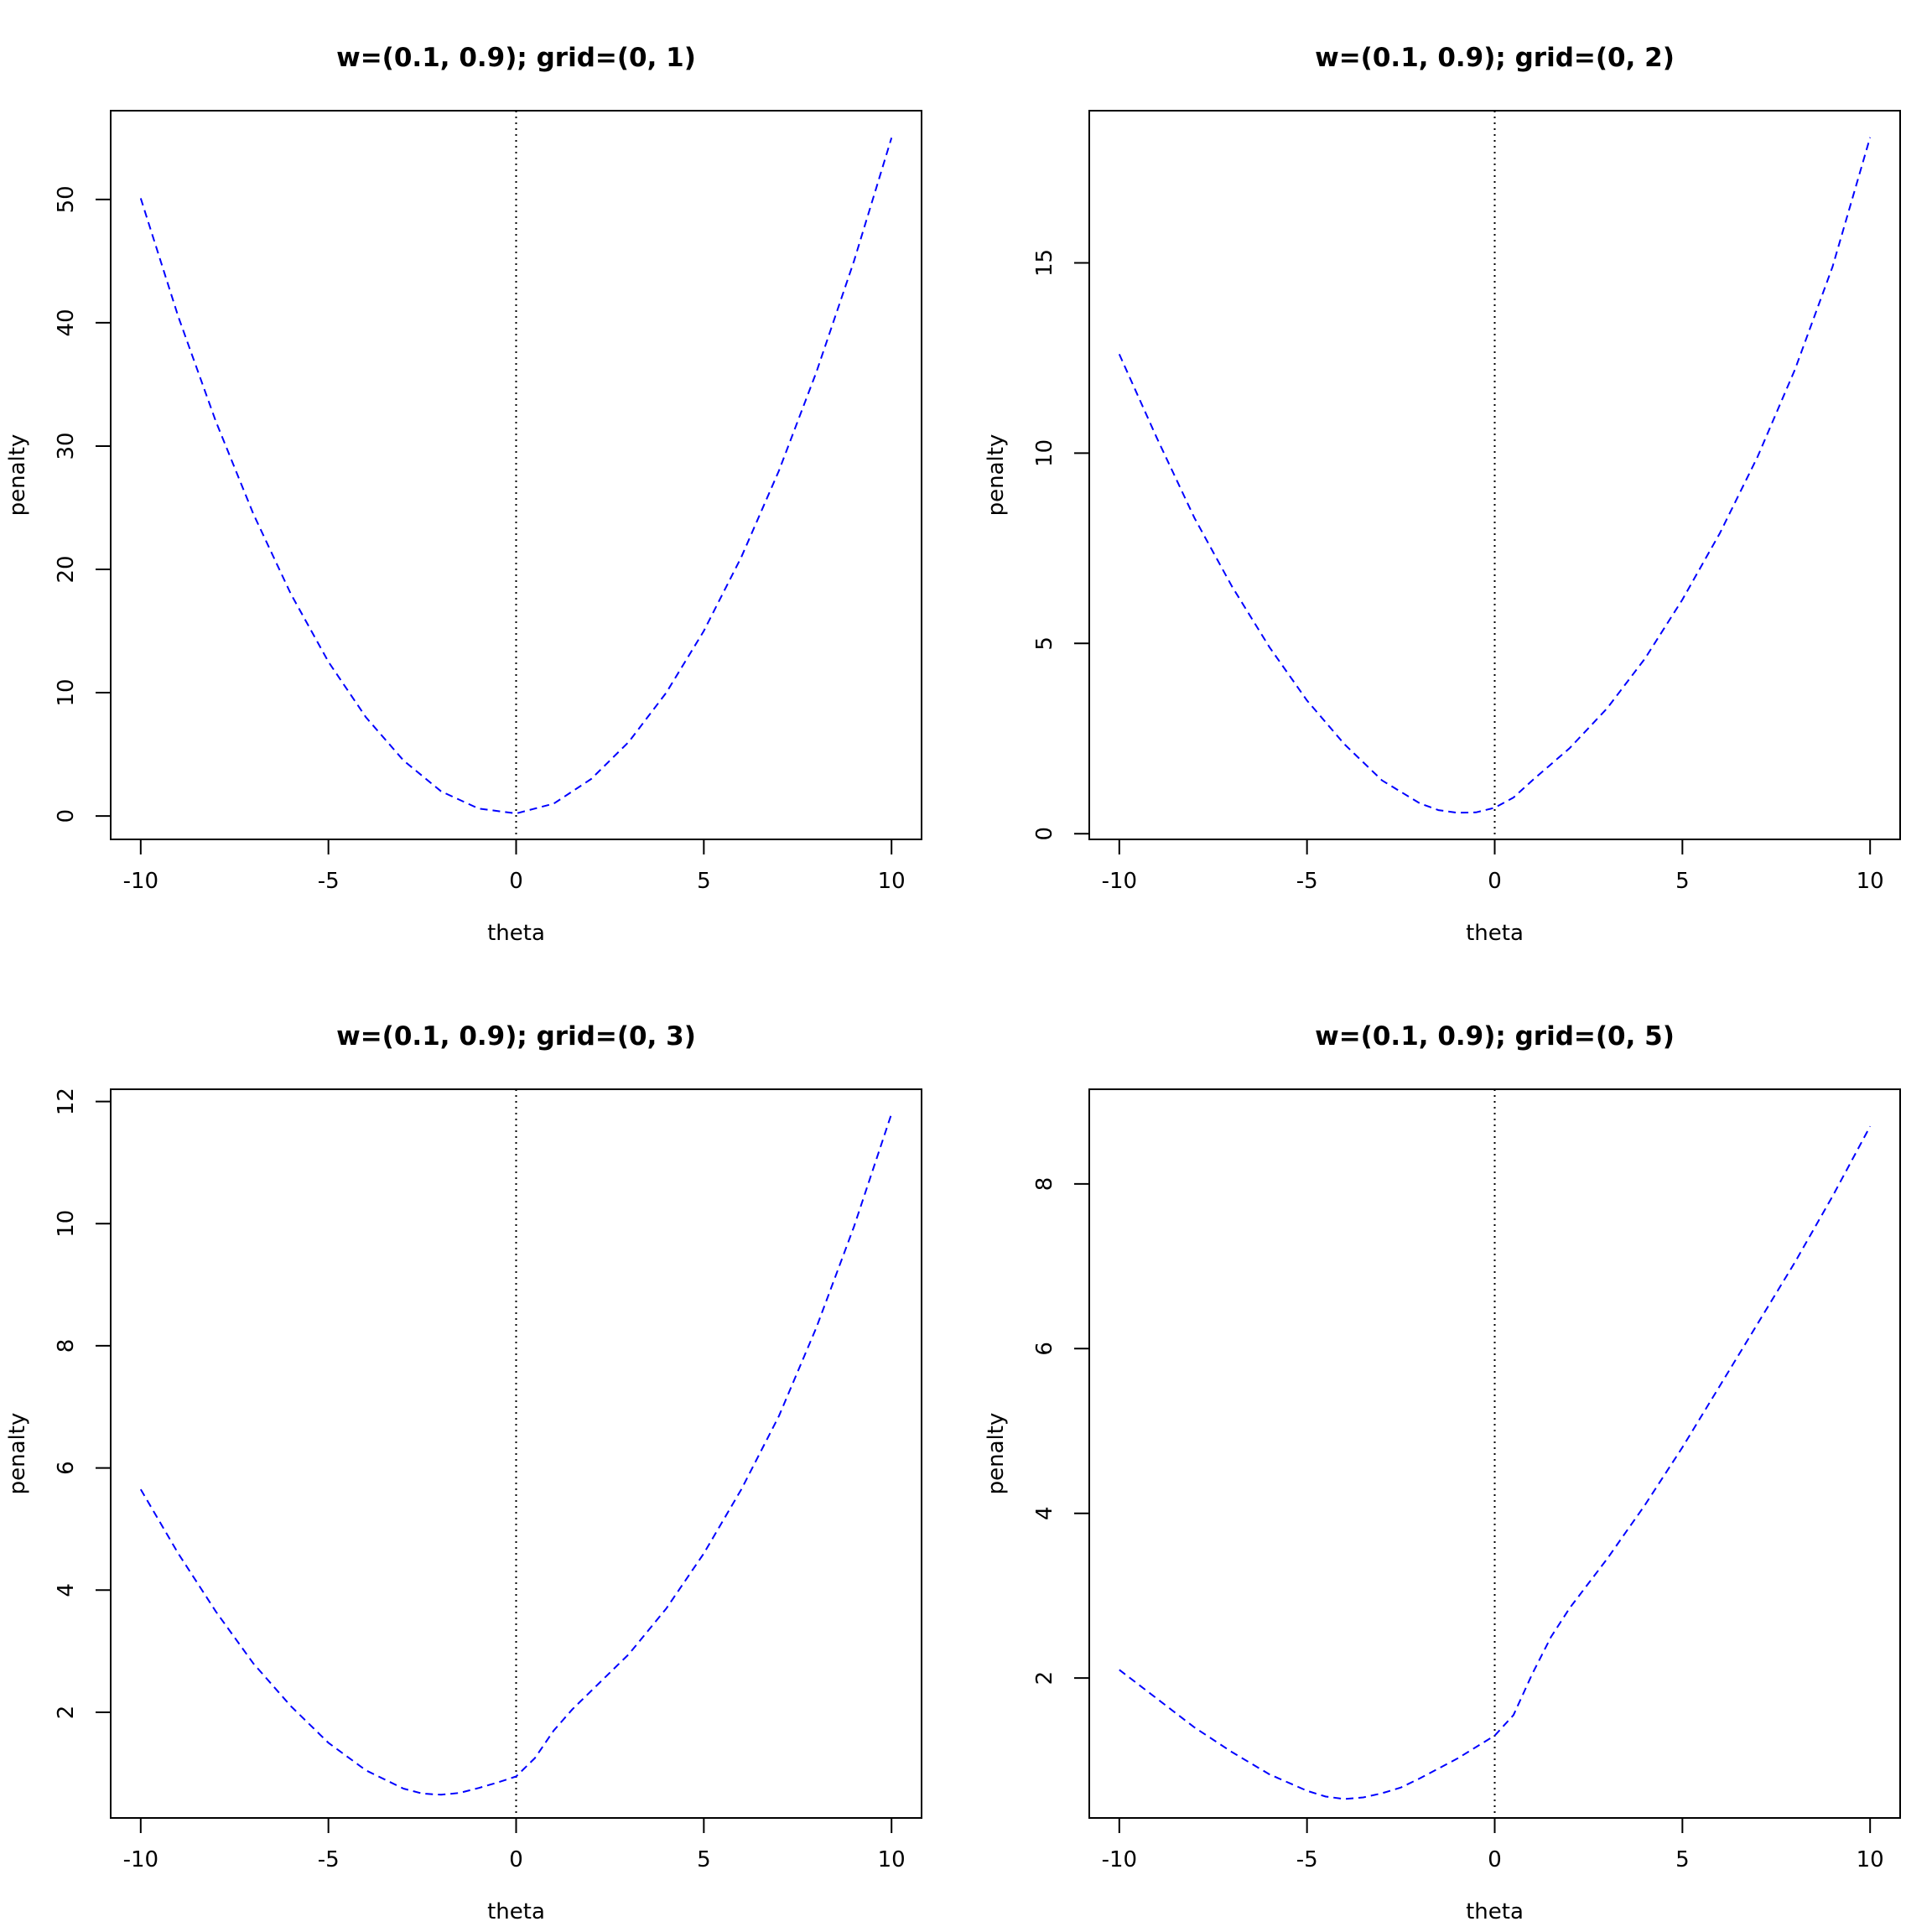 The image size is (1932, 1932). What do you see at coordinates (66, 199) in the screenshot?
I see `y-tick-label: 50` at bounding box center [66, 199].